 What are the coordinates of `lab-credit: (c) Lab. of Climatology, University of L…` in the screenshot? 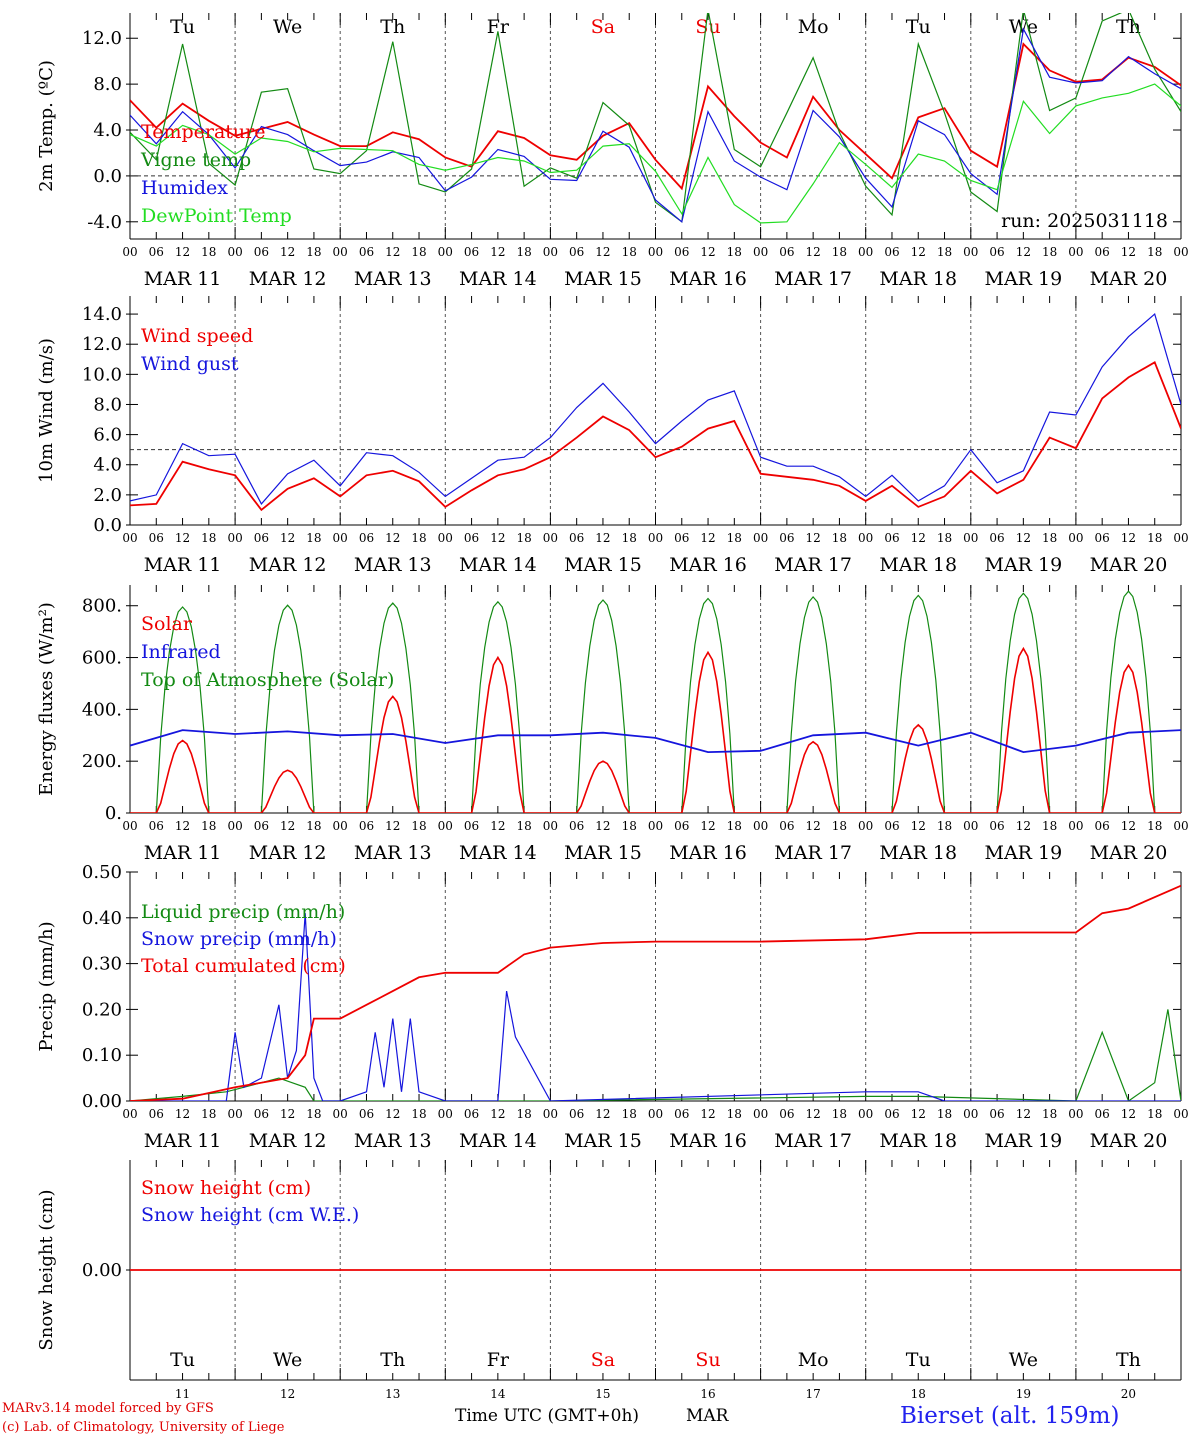 It's located at (143, 1427).